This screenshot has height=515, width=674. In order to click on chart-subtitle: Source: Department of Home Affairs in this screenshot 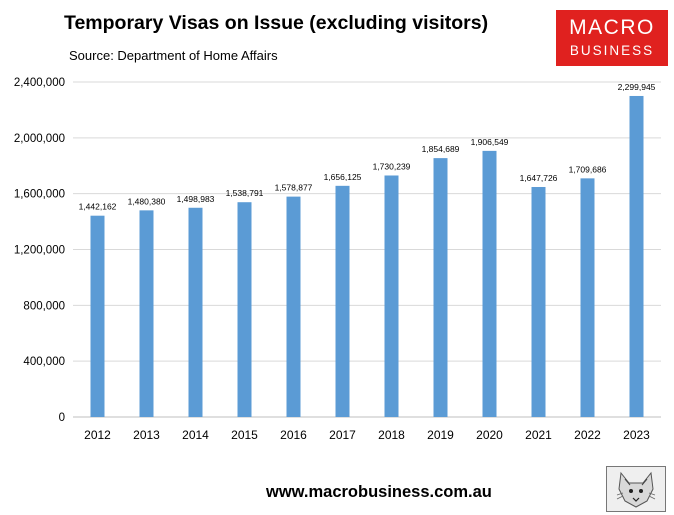, I will do `click(173, 55)`.